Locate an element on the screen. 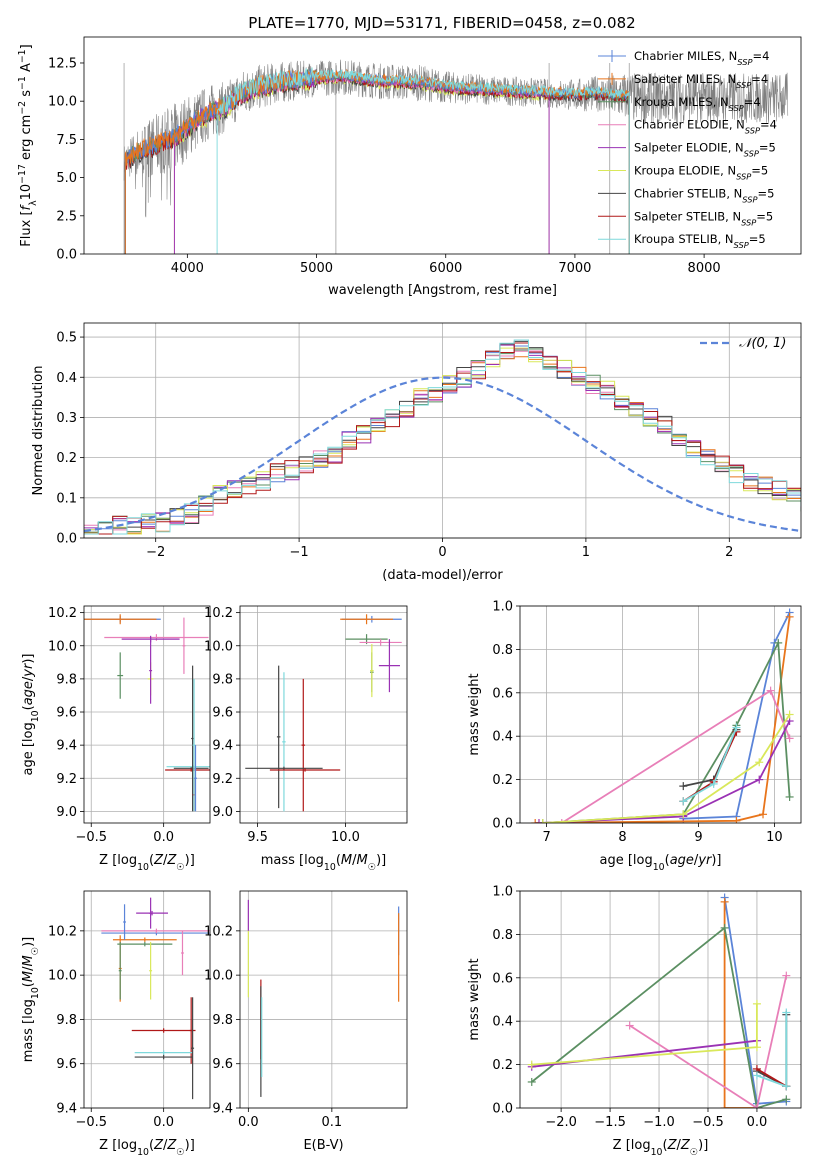 The image size is (819, 1170). axis-frame is located at coordinates (147, 999).